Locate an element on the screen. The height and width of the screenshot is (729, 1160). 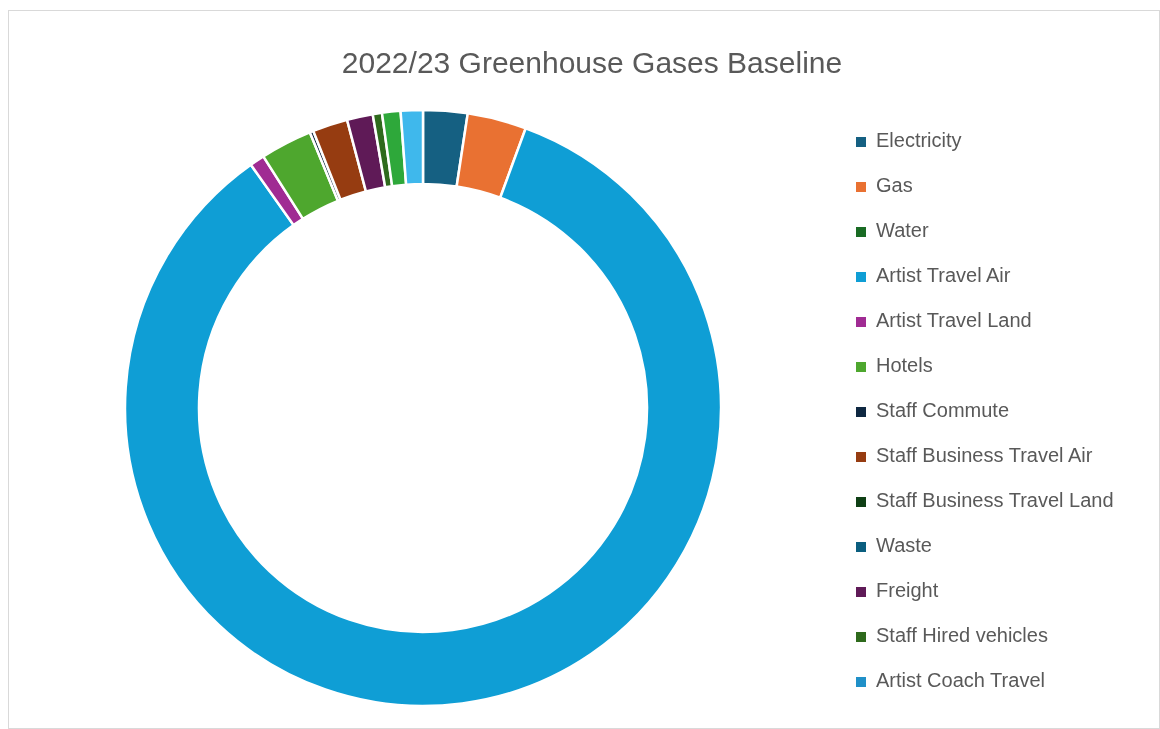
legend-label: Electricity is located at coordinates (919, 140).